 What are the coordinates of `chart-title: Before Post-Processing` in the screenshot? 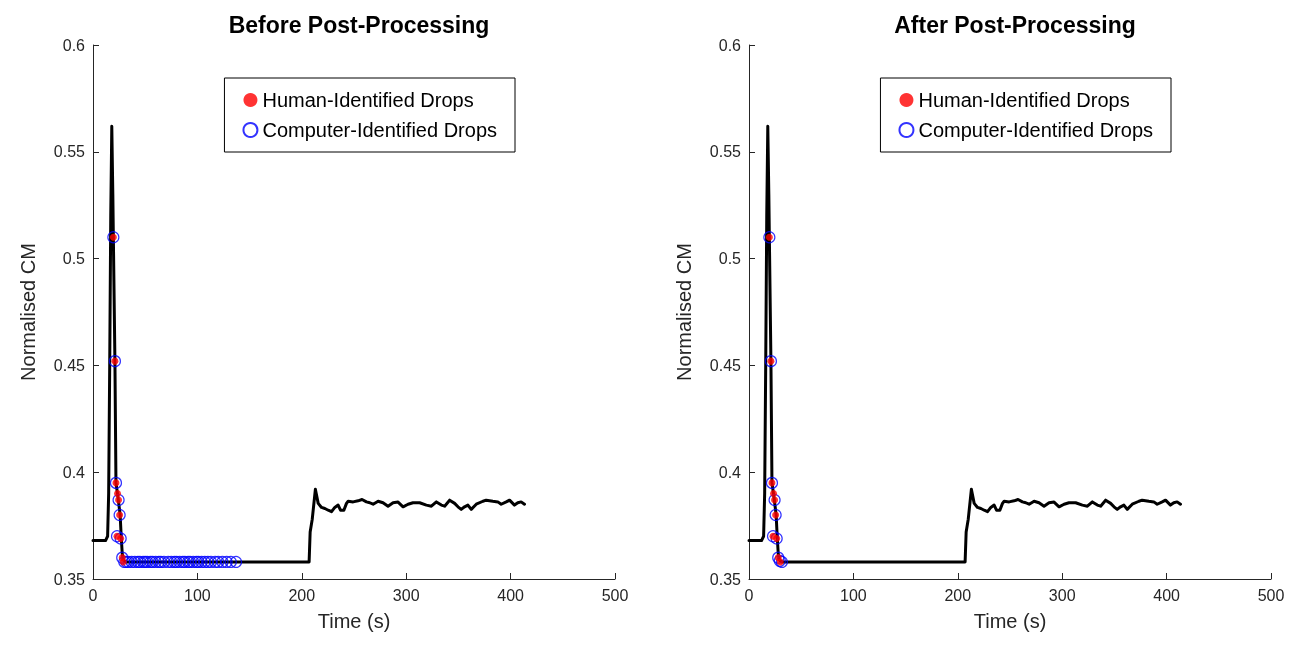 It's located at (359, 24).